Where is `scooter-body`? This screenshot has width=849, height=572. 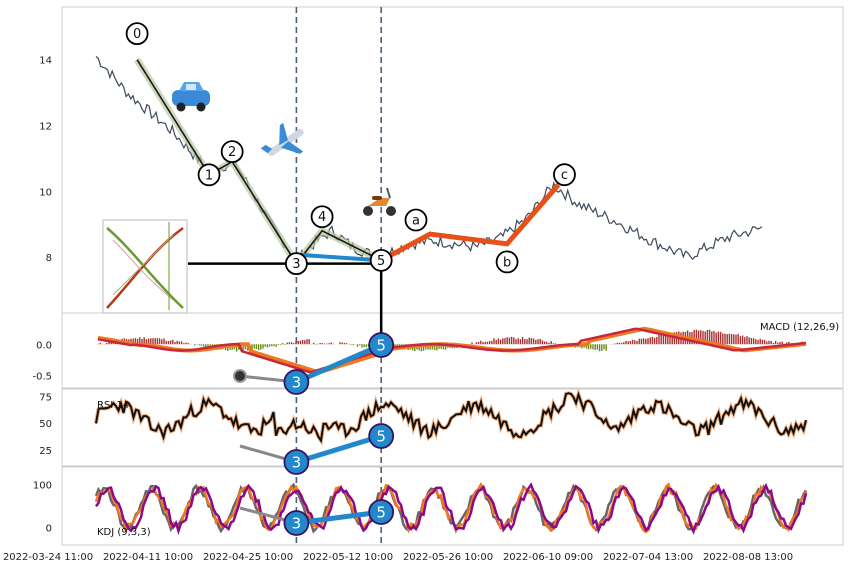
scooter-body is located at coordinates (379, 202).